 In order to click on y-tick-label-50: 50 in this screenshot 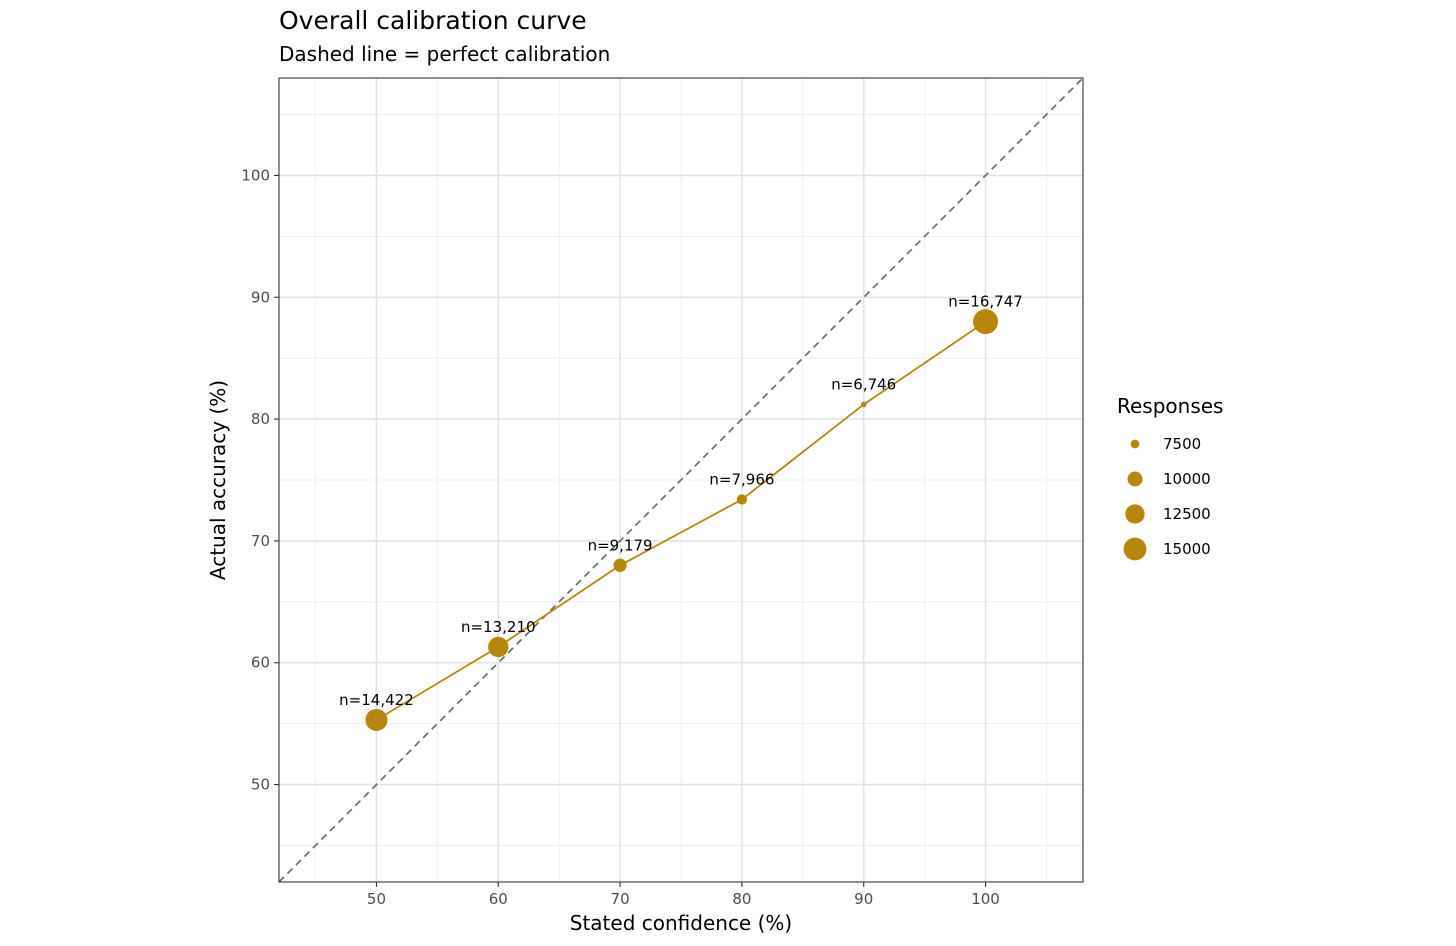, I will do `click(260, 785)`.